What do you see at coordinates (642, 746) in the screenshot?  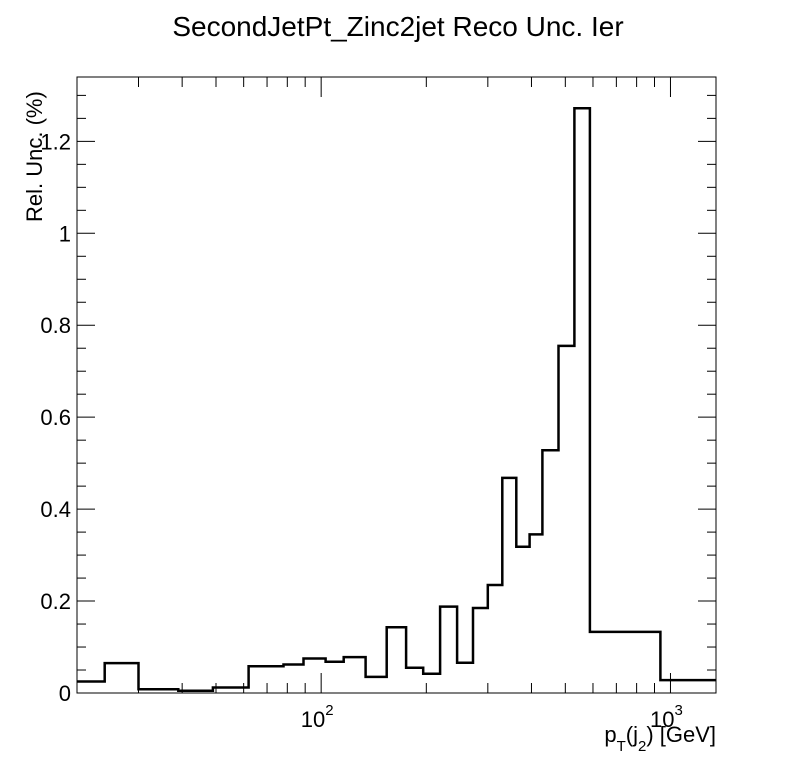 I see `x-axis-label-sub2: 2` at bounding box center [642, 746].